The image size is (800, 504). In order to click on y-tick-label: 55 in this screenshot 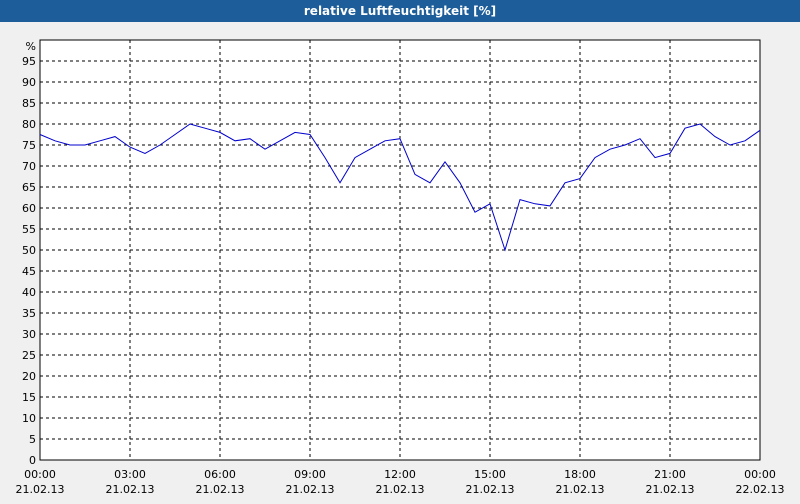, I will do `click(29, 229)`.